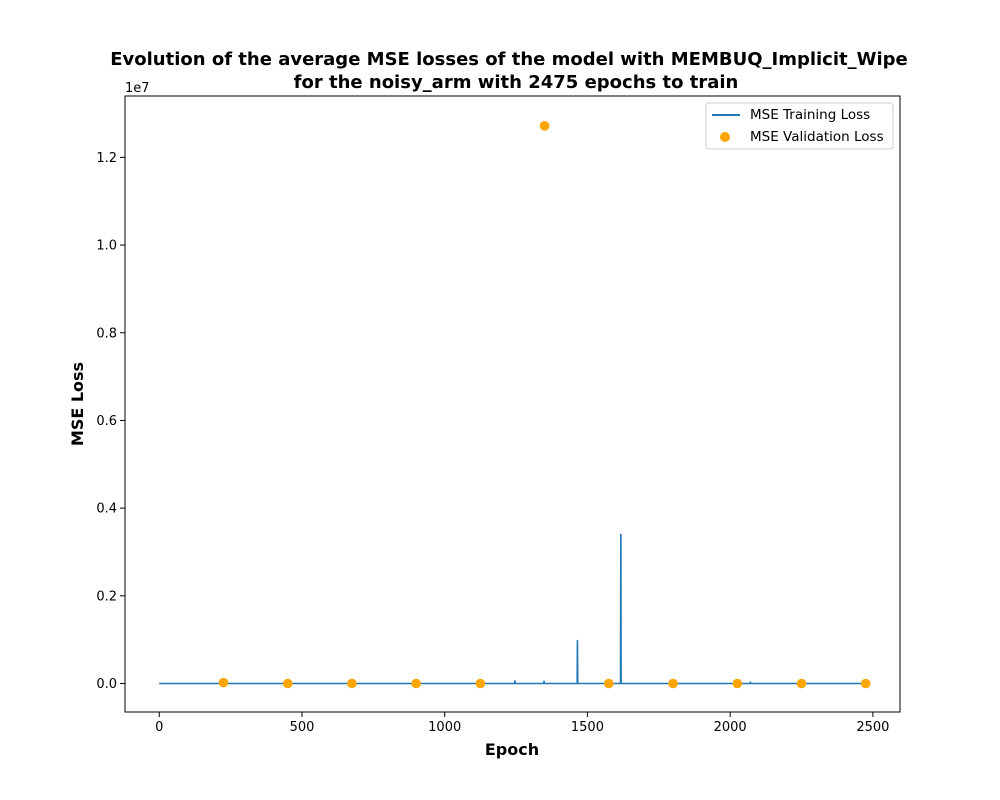  I want to click on y-axis-offset-label: 1e7, so click(137, 88).